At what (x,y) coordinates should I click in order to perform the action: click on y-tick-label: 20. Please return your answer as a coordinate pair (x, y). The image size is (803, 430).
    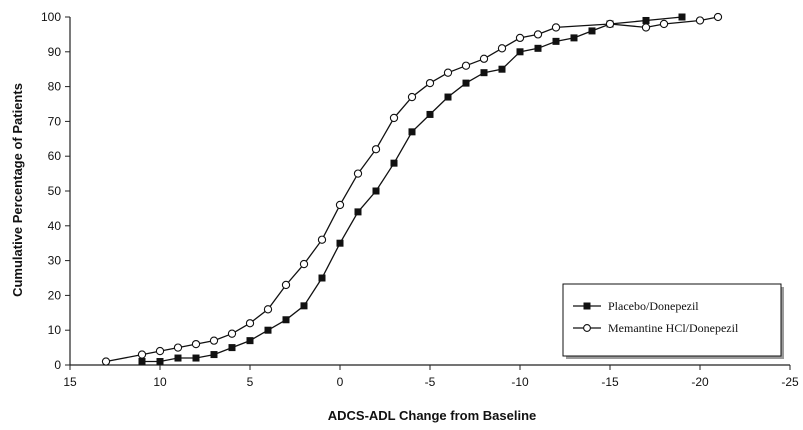
    Looking at the image, I should click on (55, 295).